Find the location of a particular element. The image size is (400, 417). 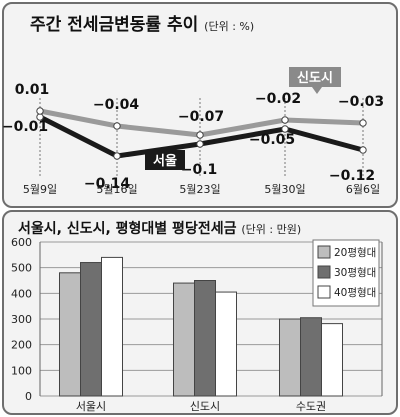

data-label-서울: −0.1 is located at coordinates (199, 170).